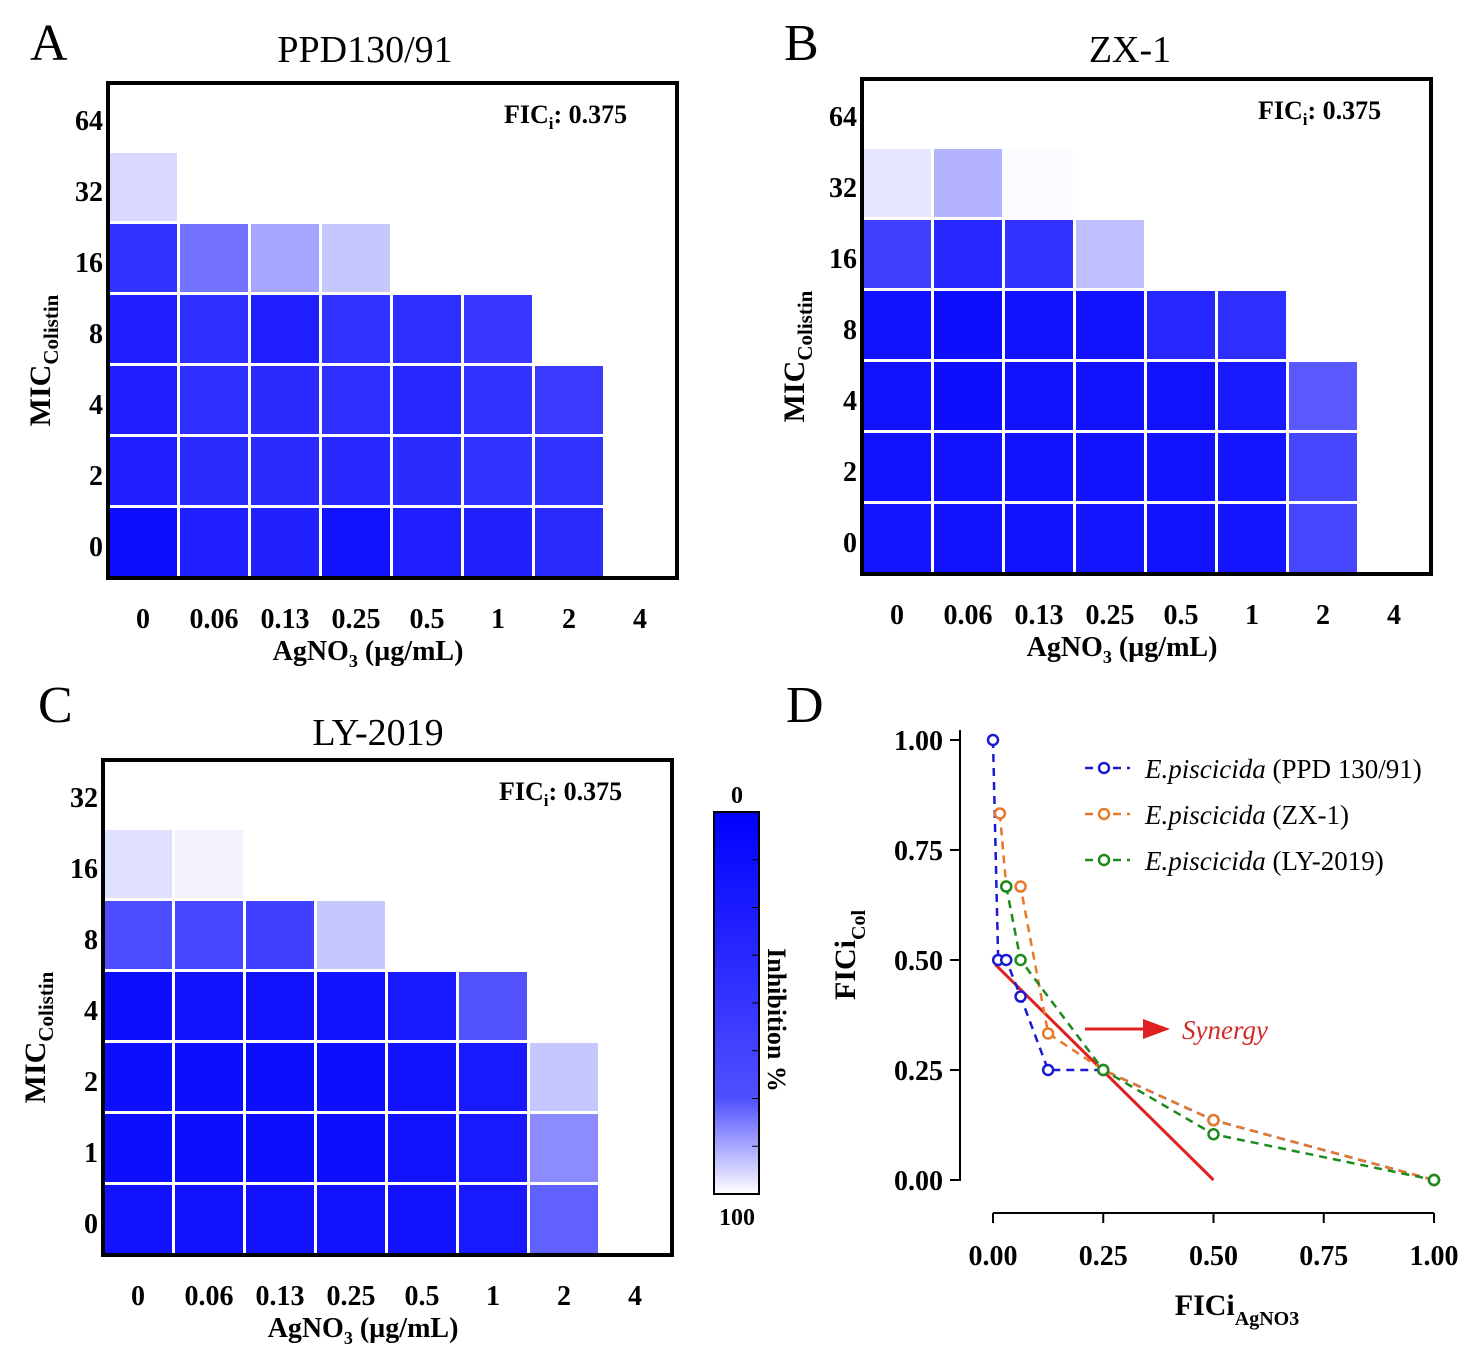  Describe the element at coordinates (89, 192) in the screenshot. I see `y-tick-label: 32` at that location.